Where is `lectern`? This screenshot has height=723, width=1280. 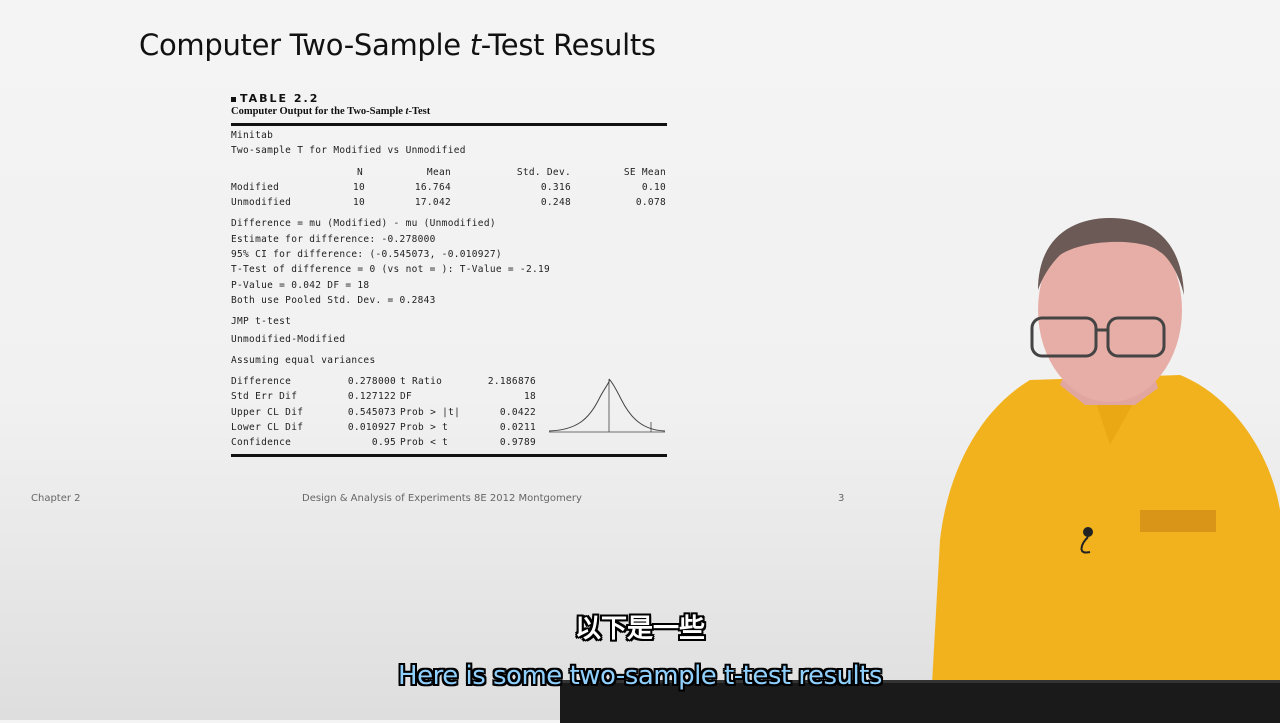
lectern is located at coordinates (920, 701).